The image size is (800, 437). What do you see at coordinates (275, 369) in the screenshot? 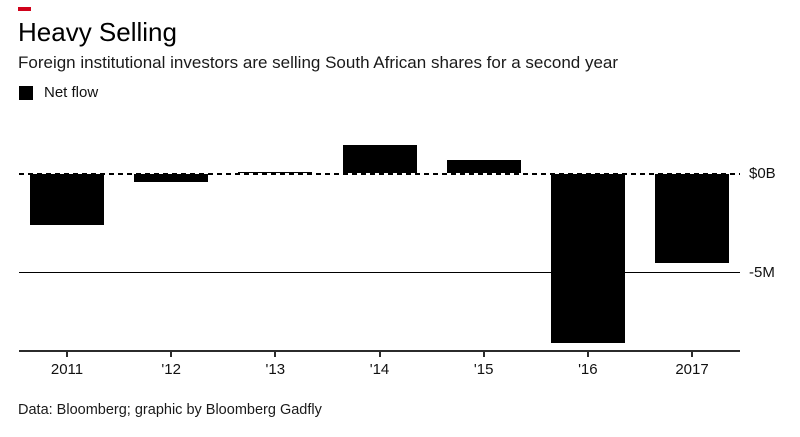
I see `x-tick-label: '13` at bounding box center [275, 369].